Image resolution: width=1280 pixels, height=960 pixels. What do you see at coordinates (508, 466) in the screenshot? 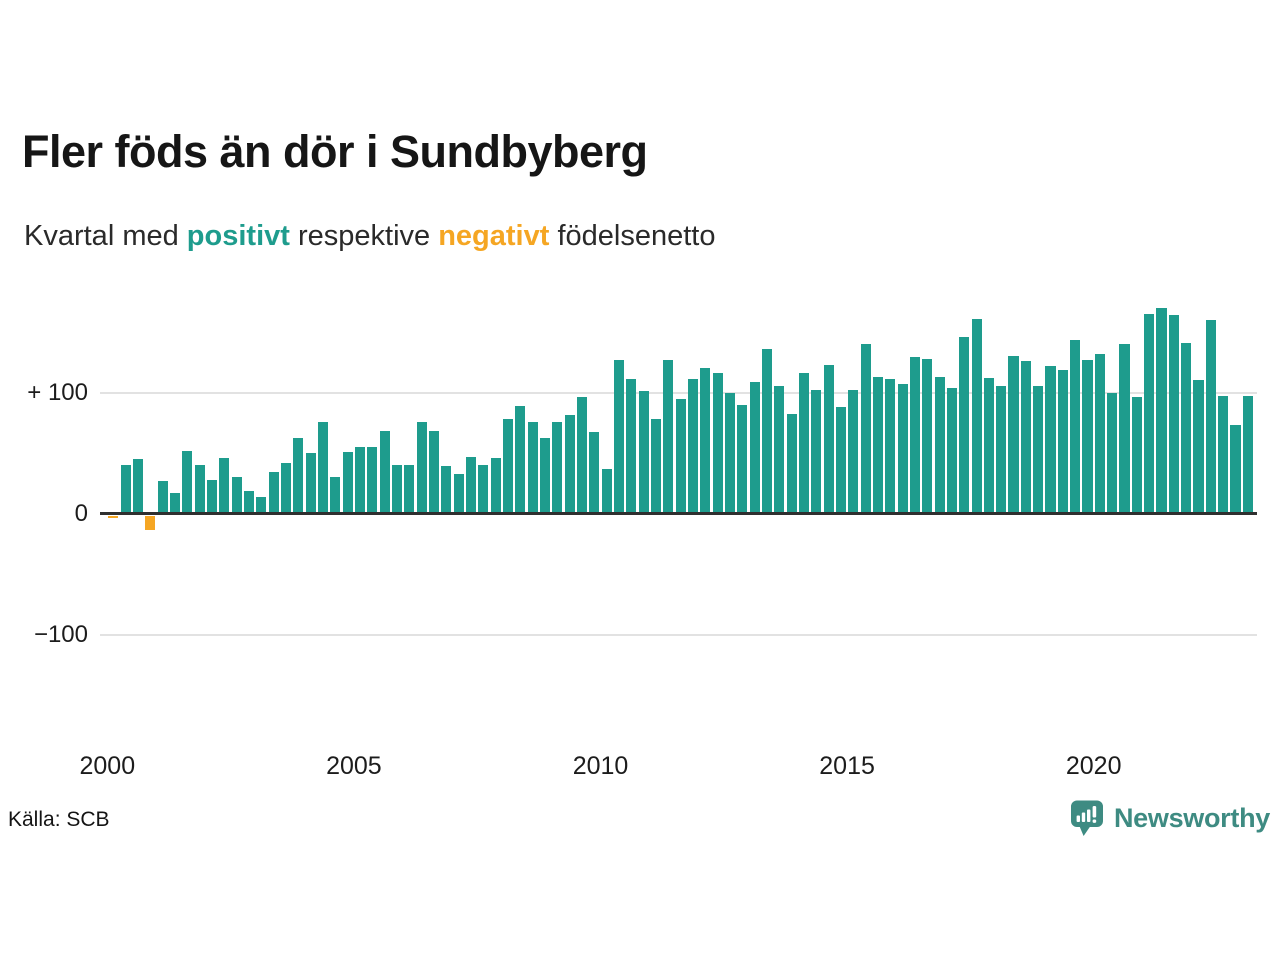
I see `bar-2008-Q1` at bounding box center [508, 466].